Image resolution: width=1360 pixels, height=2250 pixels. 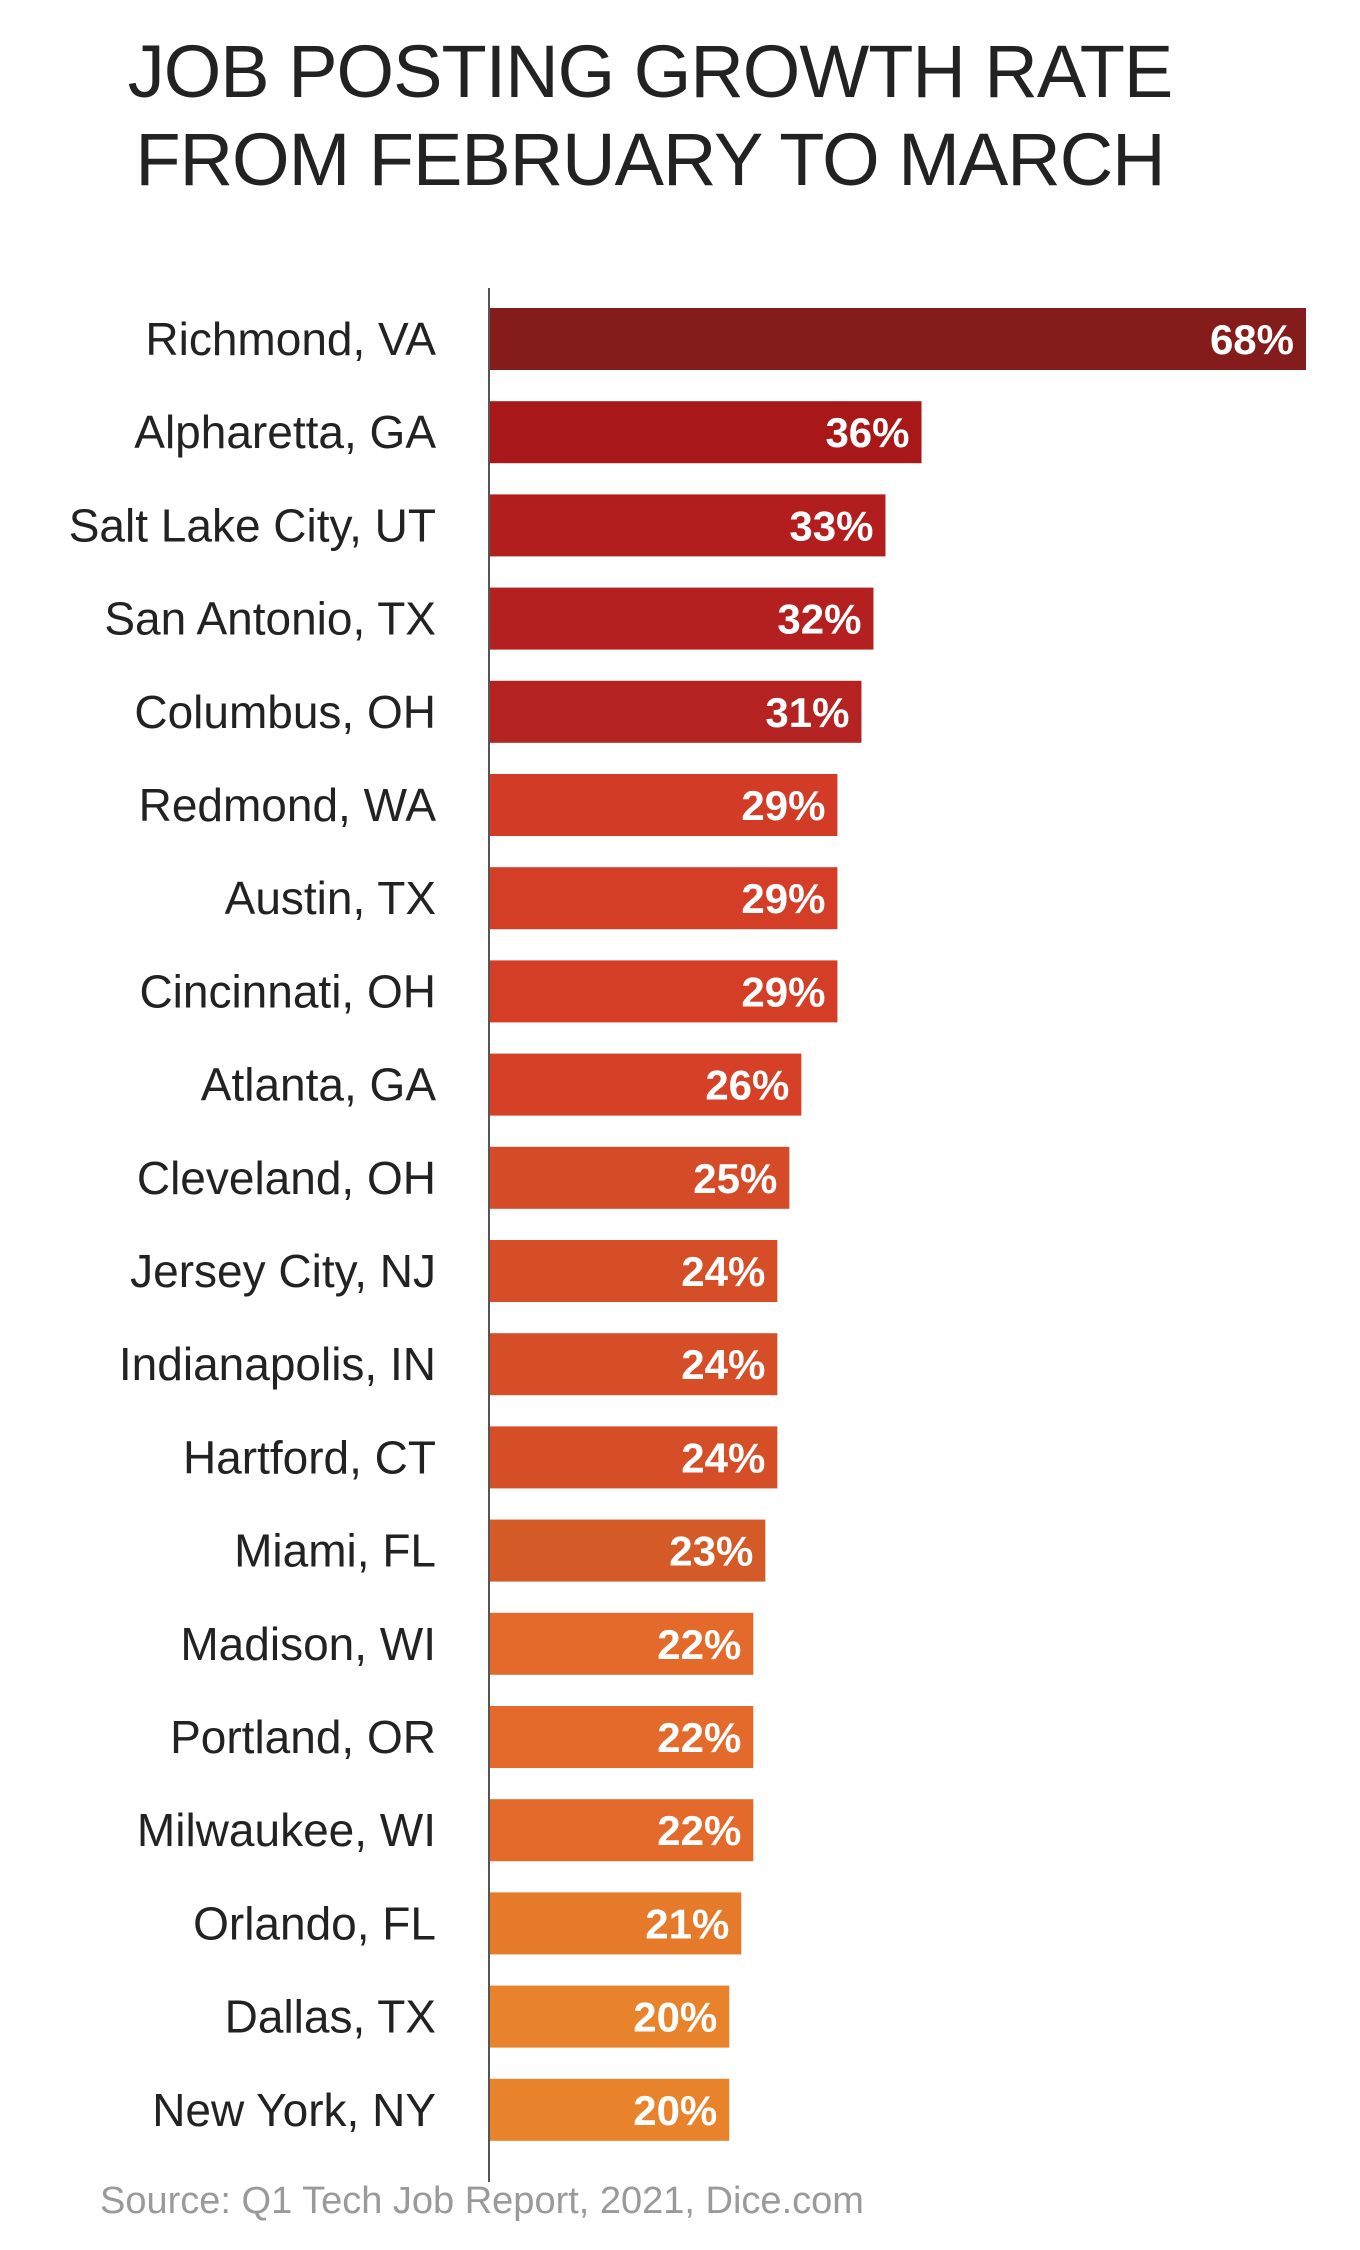 What do you see at coordinates (723, 1364) in the screenshot?
I see `value-label-11: 24%` at bounding box center [723, 1364].